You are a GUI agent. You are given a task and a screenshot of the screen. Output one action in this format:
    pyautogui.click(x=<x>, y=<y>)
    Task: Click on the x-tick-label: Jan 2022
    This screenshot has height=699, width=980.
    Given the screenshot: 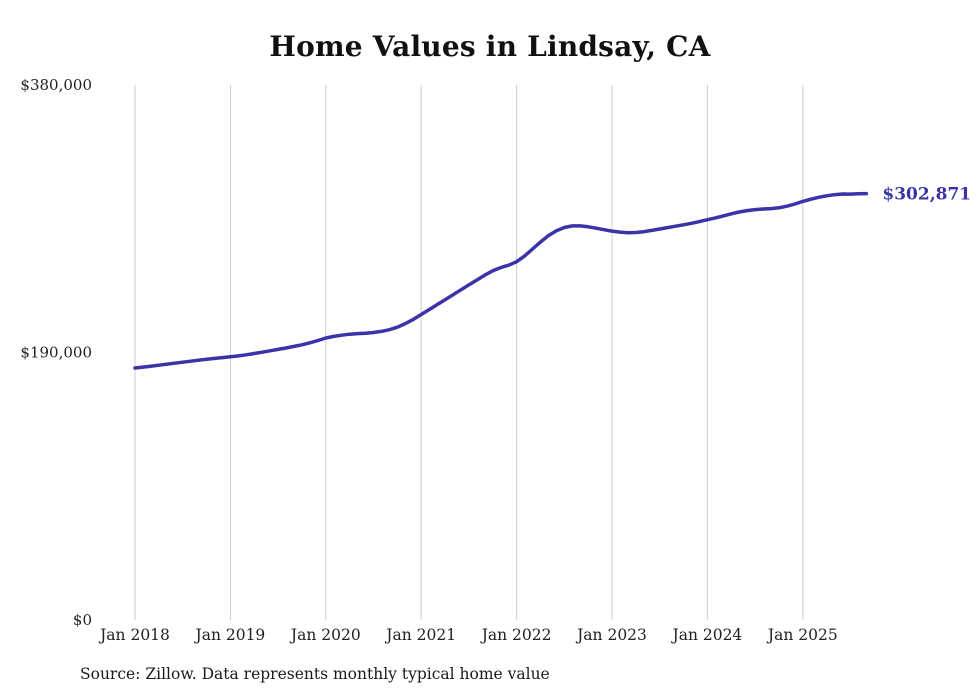 What is the action you would take?
    pyautogui.click(x=516, y=635)
    